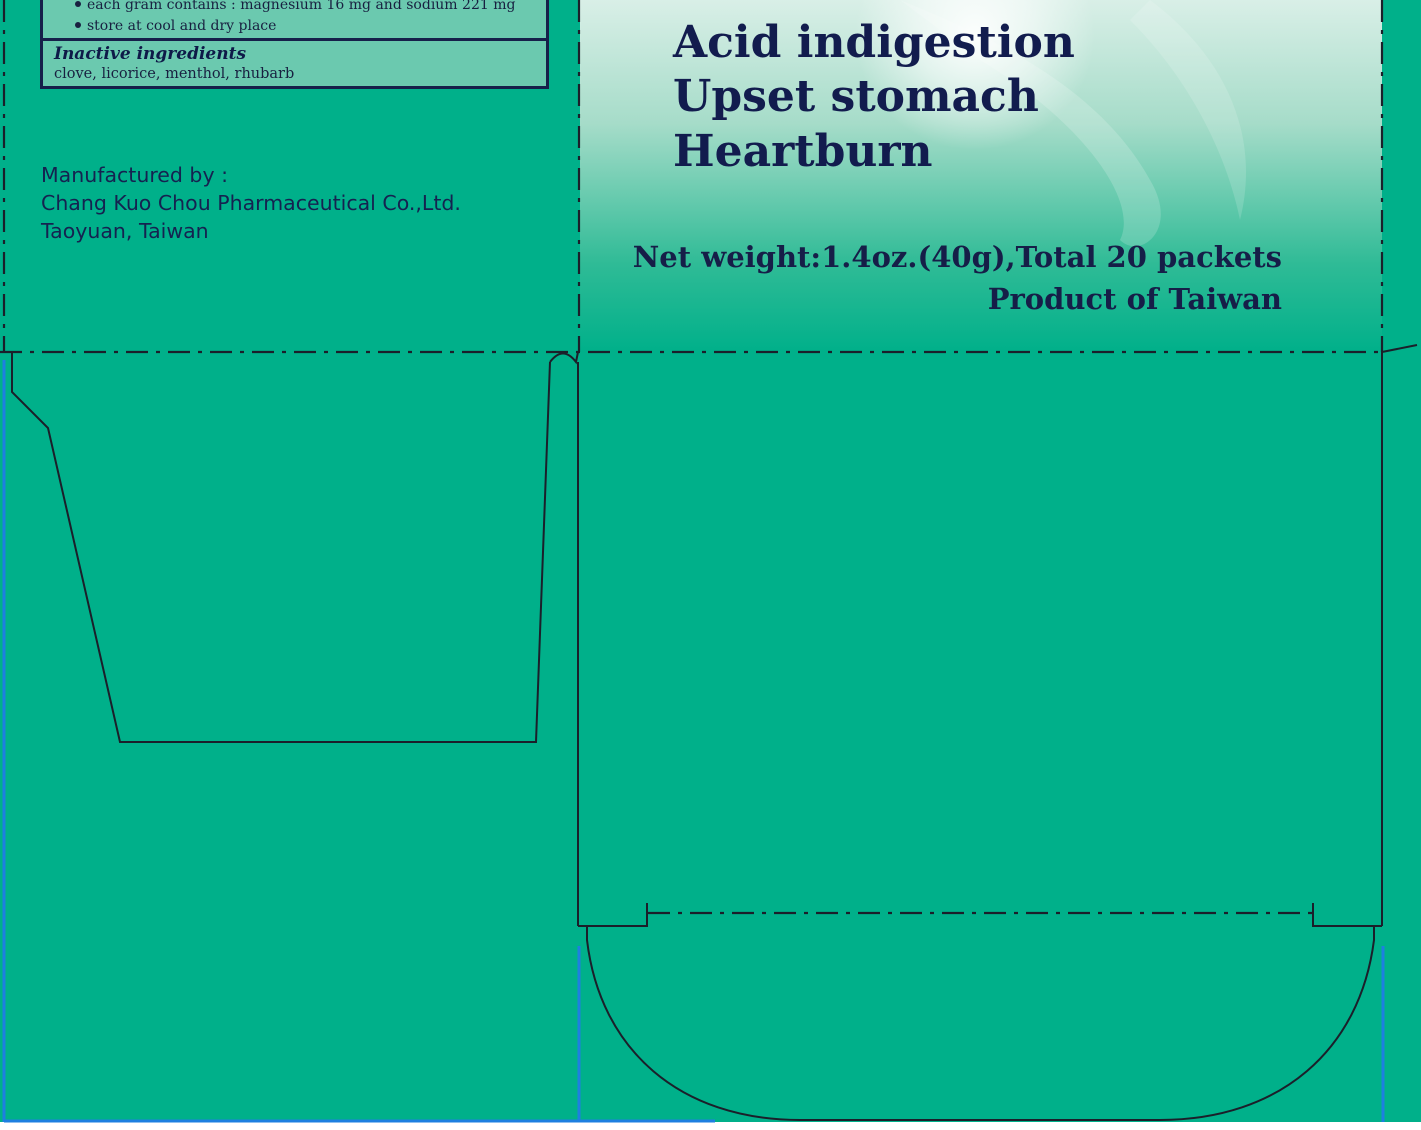  What do you see at coordinates (135, 175) in the screenshot?
I see `manufacturer-label: Manufactured by :` at bounding box center [135, 175].